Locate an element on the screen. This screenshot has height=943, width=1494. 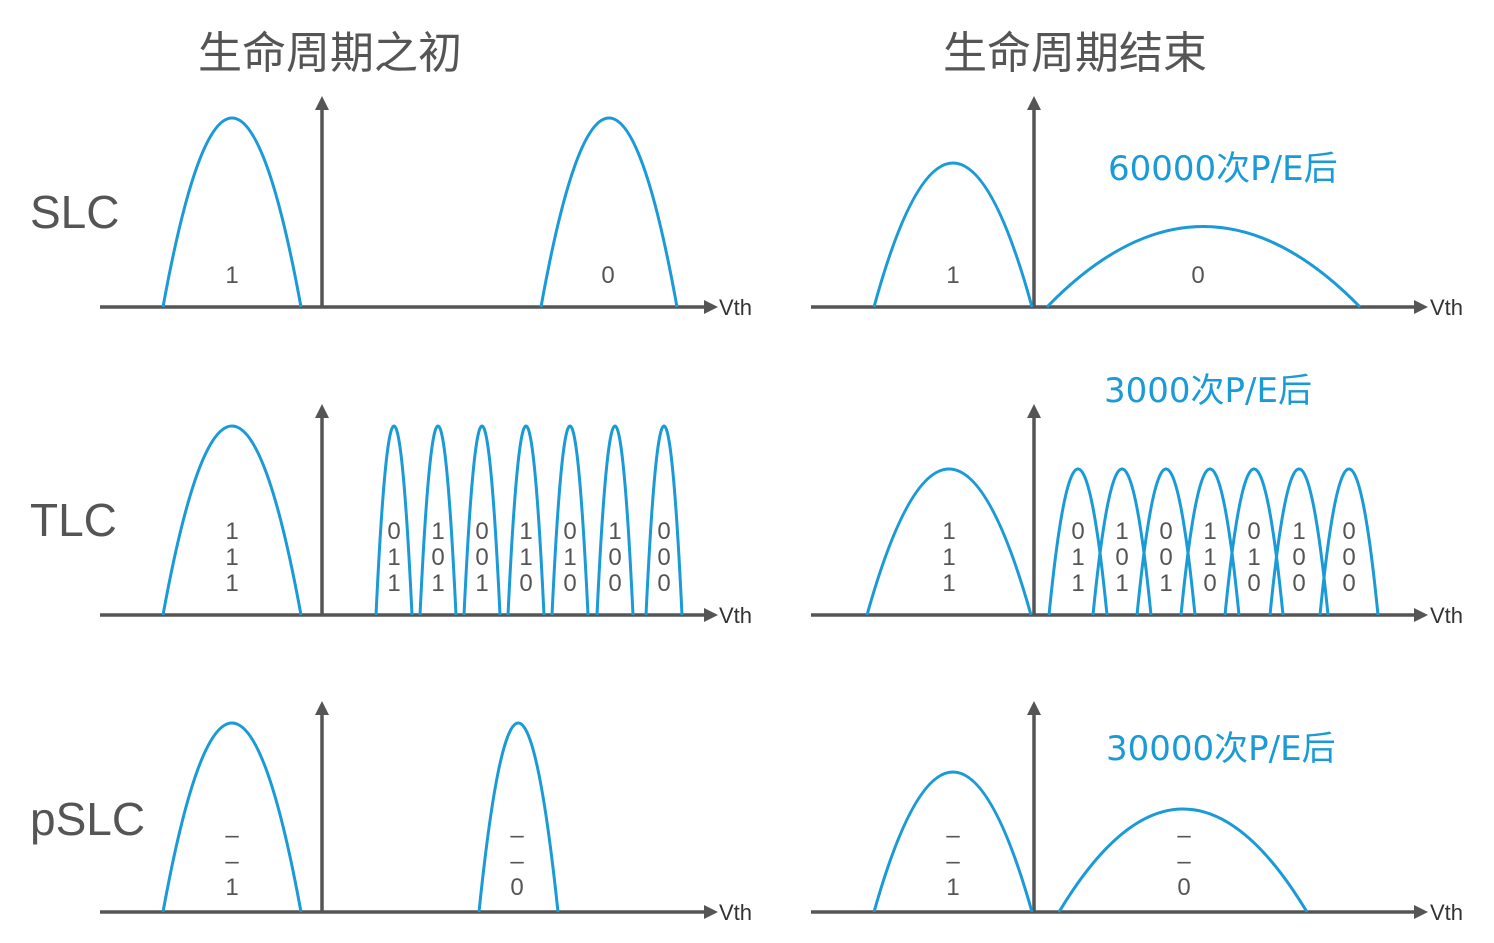
title-right: 生命周期结束 is located at coordinates (1075, 53).